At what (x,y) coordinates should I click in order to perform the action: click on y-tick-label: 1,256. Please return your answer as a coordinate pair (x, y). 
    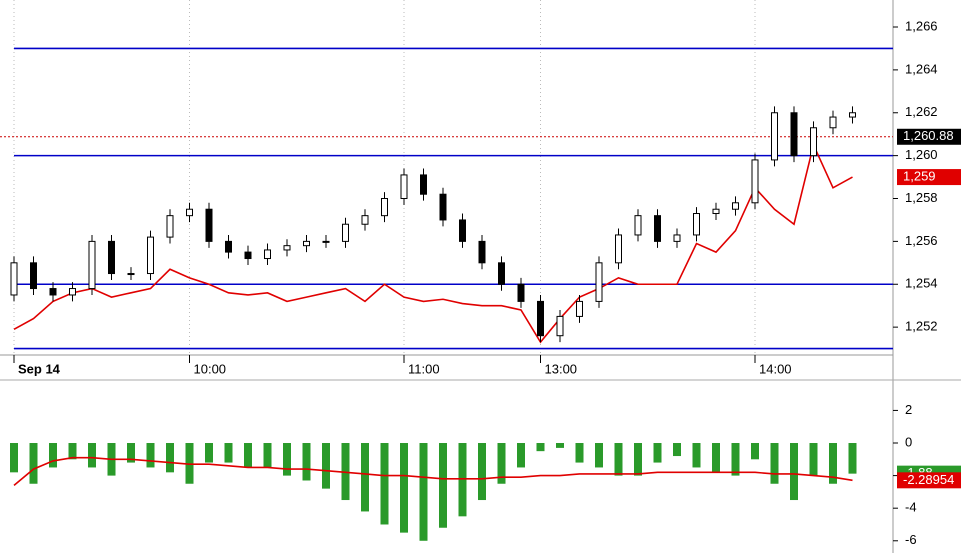
    Looking at the image, I should click on (921, 240).